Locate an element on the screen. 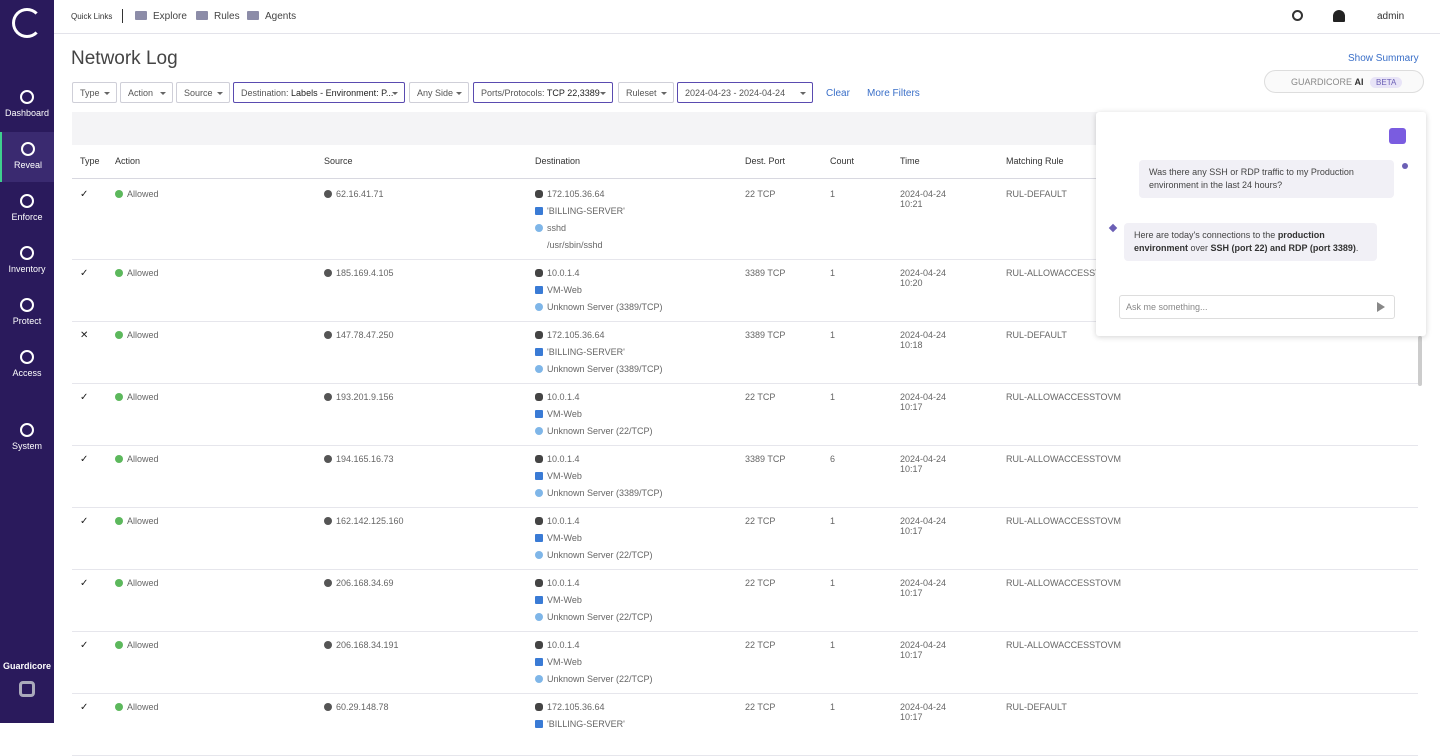  nav-item: Protect is located at coordinates (27, 313).